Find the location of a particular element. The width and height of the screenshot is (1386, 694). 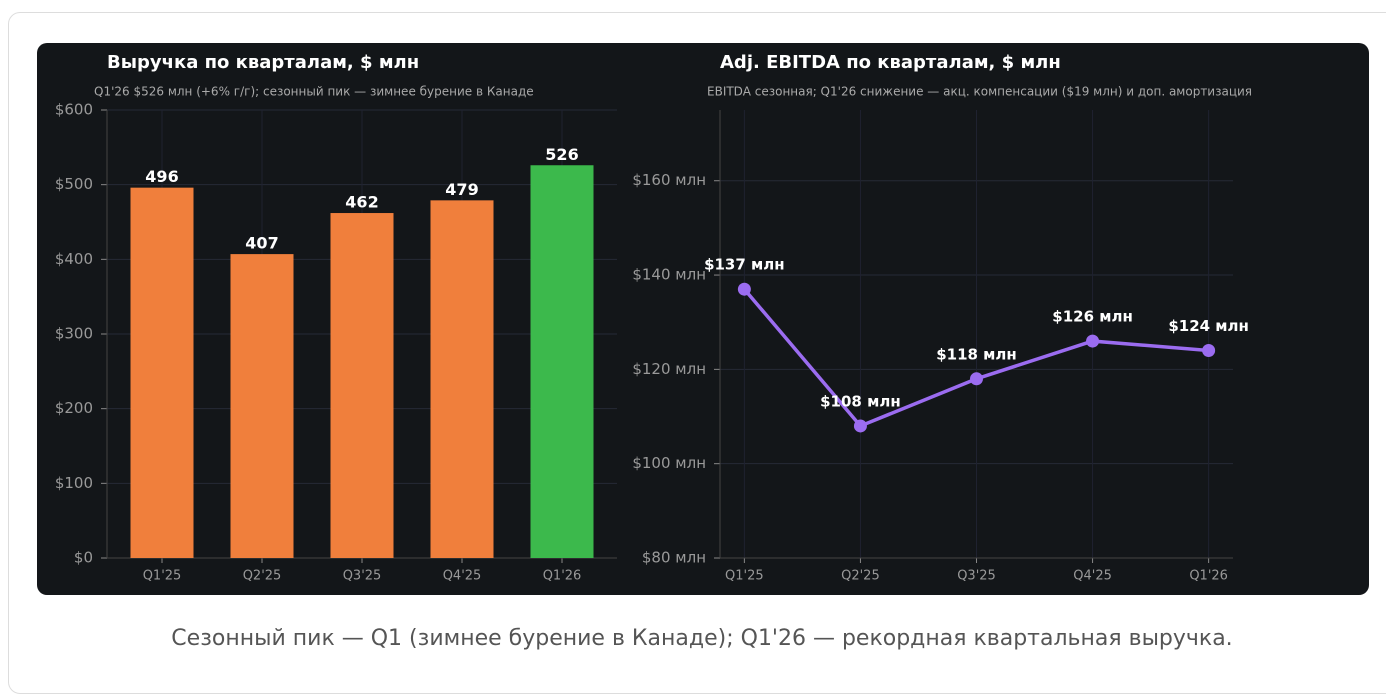

y-tick-label: $160 млн is located at coordinates (669, 180).